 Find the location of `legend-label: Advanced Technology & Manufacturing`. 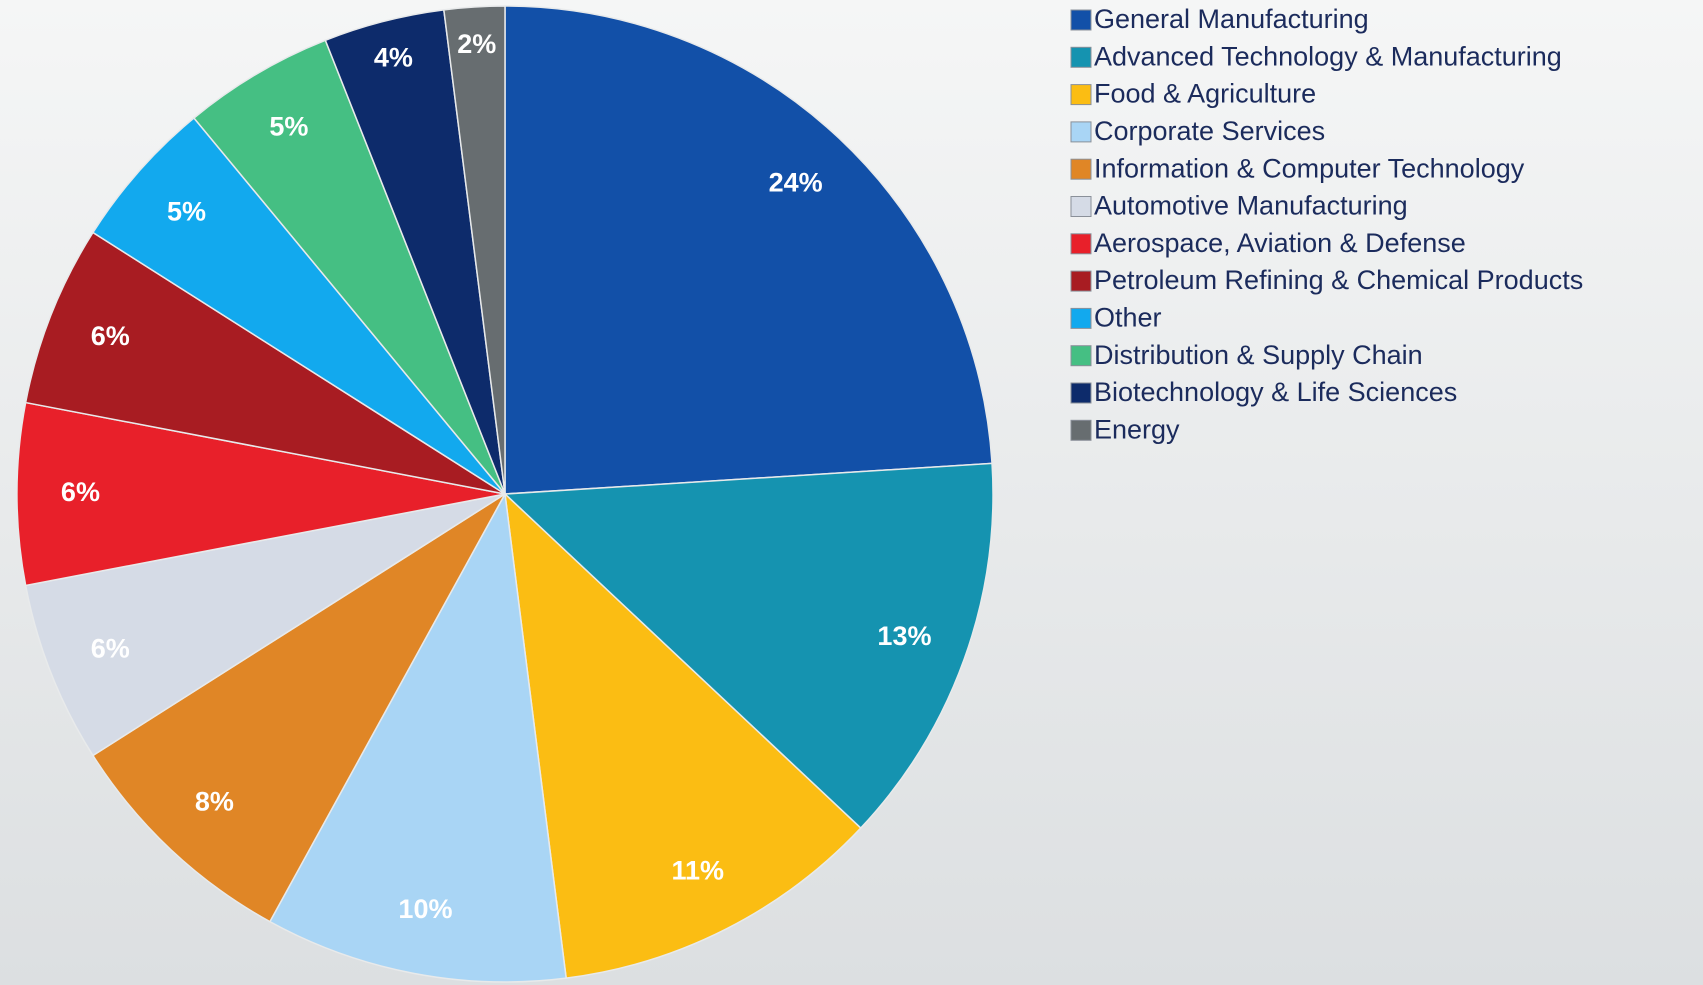

legend-label: Advanced Technology & Manufacturing is located at coordinates (1328, 56).